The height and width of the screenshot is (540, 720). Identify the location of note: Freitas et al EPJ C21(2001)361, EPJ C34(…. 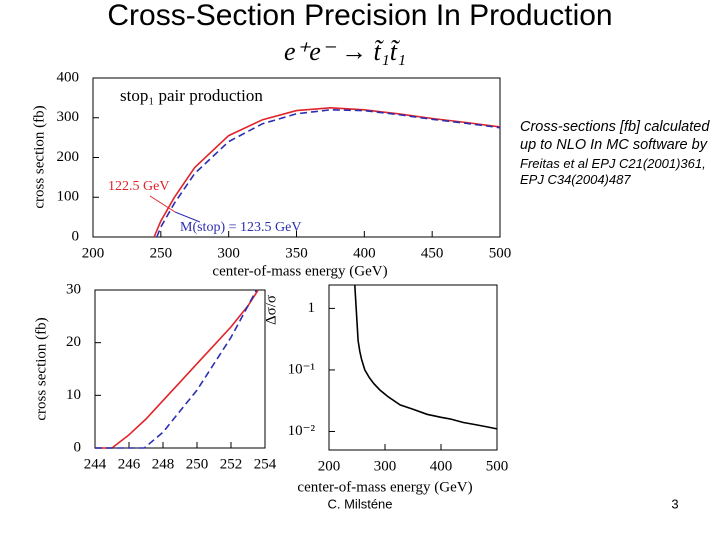
(613, 171).